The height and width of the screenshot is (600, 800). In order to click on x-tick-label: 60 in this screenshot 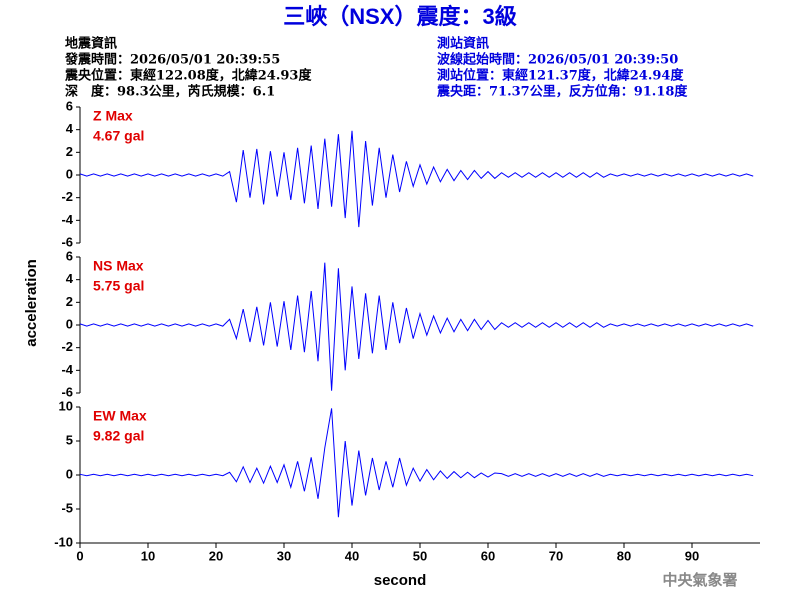, I will do `click(488, 555)`.